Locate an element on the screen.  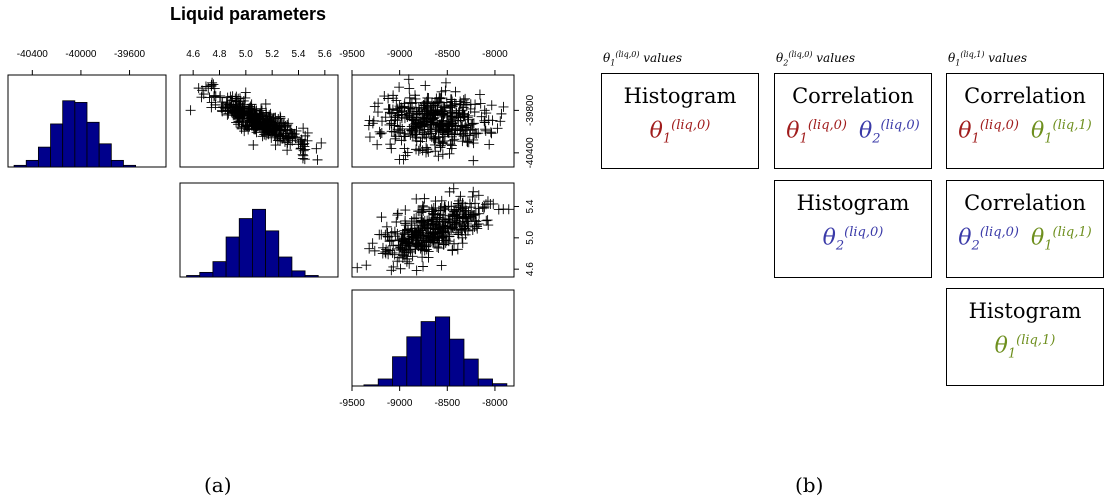
cell-r1c3: Correlation θ1(liq,0) θ1(liq,1) is located at coordinates (1025, 121).